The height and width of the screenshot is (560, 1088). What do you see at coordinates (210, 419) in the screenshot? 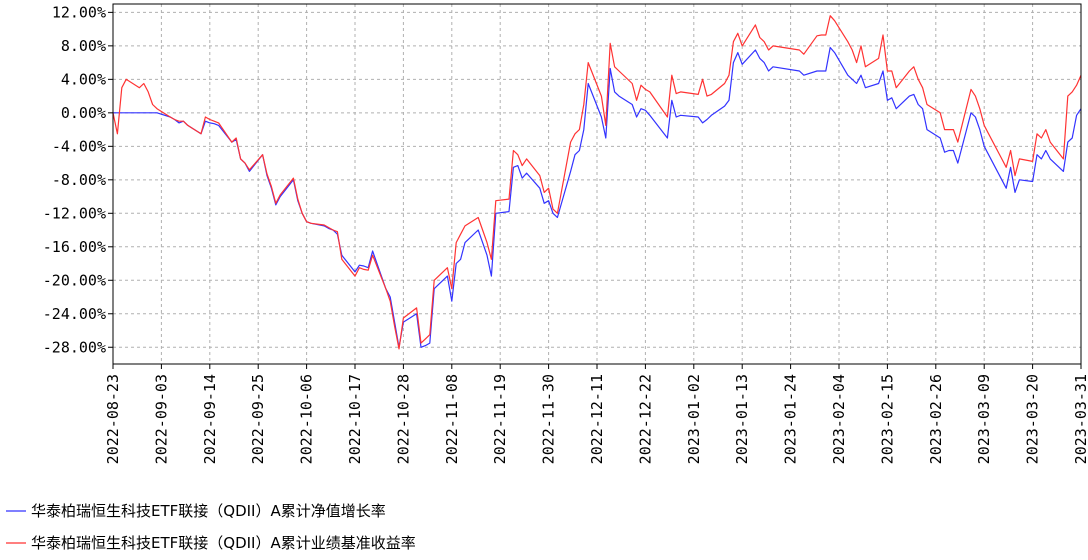
I see `x-tick-label: 2022-09-14` at bounding box center [210, 419].